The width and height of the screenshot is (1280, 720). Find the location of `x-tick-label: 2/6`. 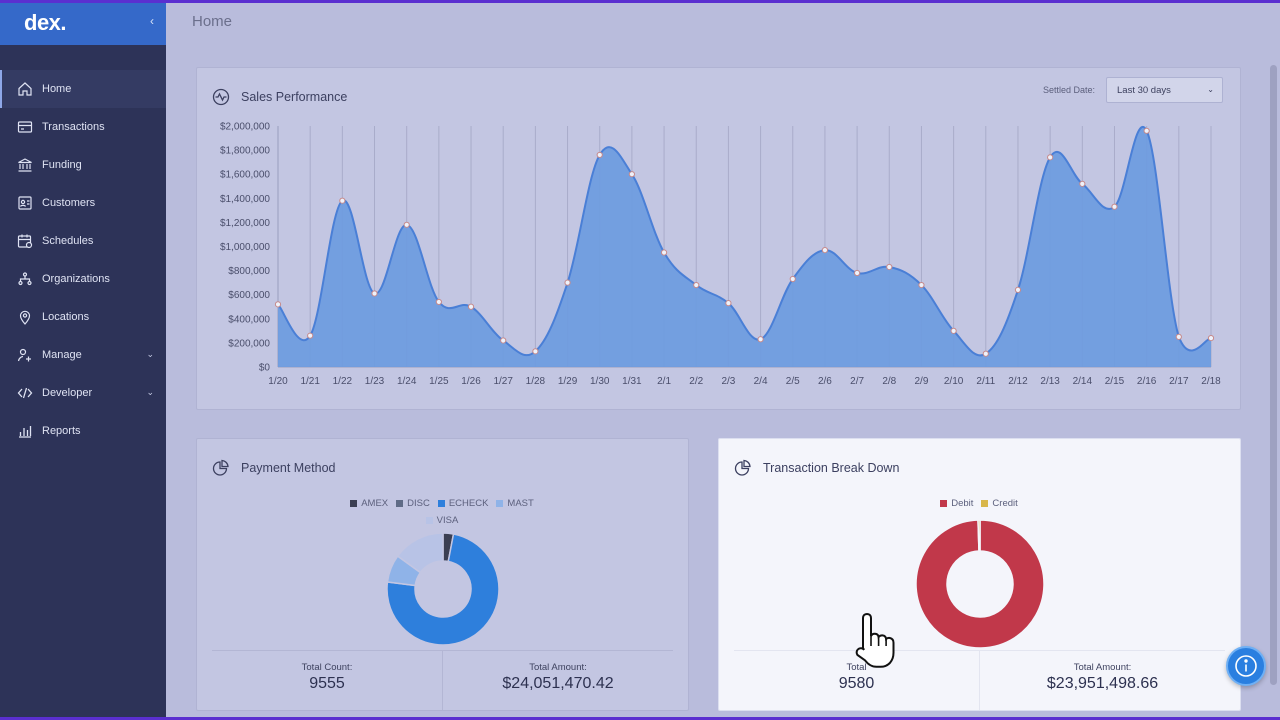

x-tick-label: 2/6 is located at coordinates (825, 381).